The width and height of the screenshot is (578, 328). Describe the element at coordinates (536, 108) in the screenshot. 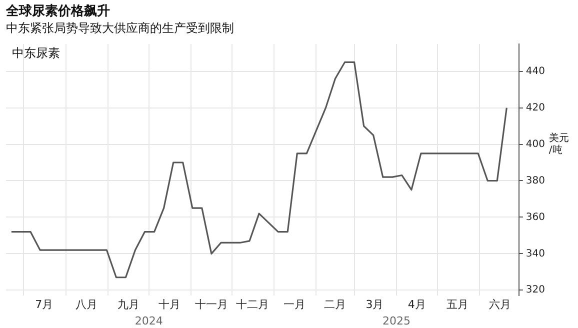

I see `y-tick-label: 420` at that location.